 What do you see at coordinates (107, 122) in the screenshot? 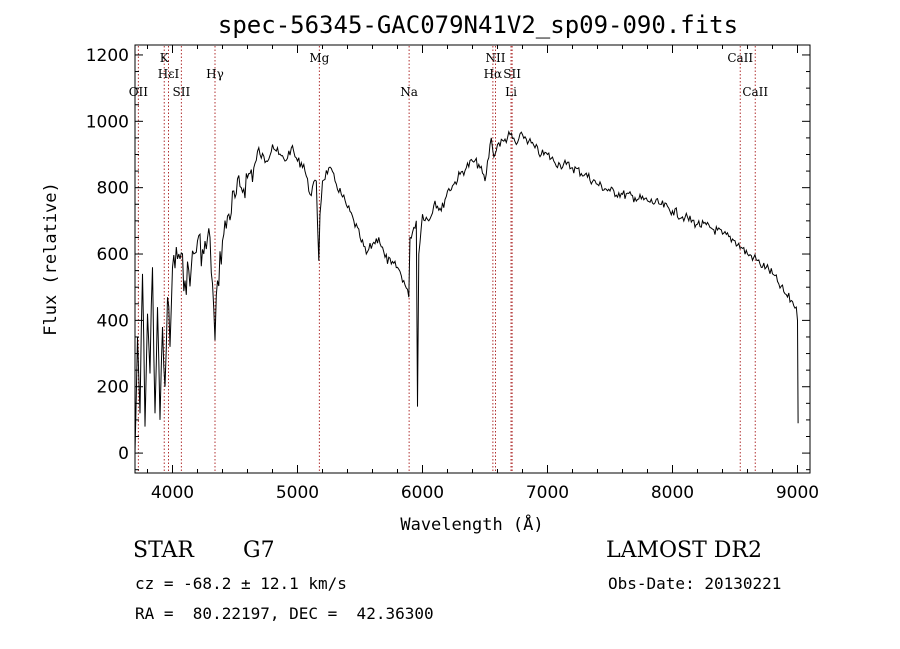
I see `y-tick-label: 1000` at bounding box center [107, 122].